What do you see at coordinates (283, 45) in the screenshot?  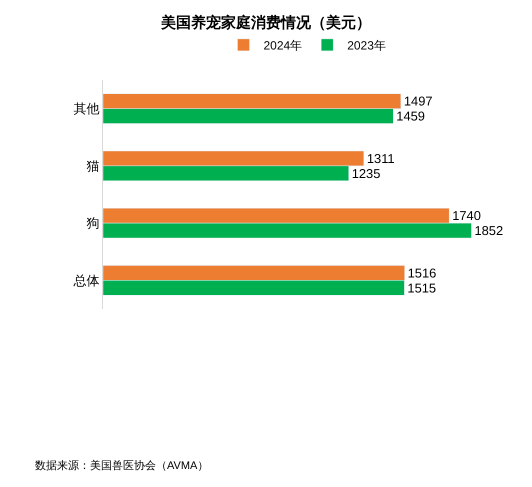 I see `legend-label: 2024年` at bounding box center [283, 45].